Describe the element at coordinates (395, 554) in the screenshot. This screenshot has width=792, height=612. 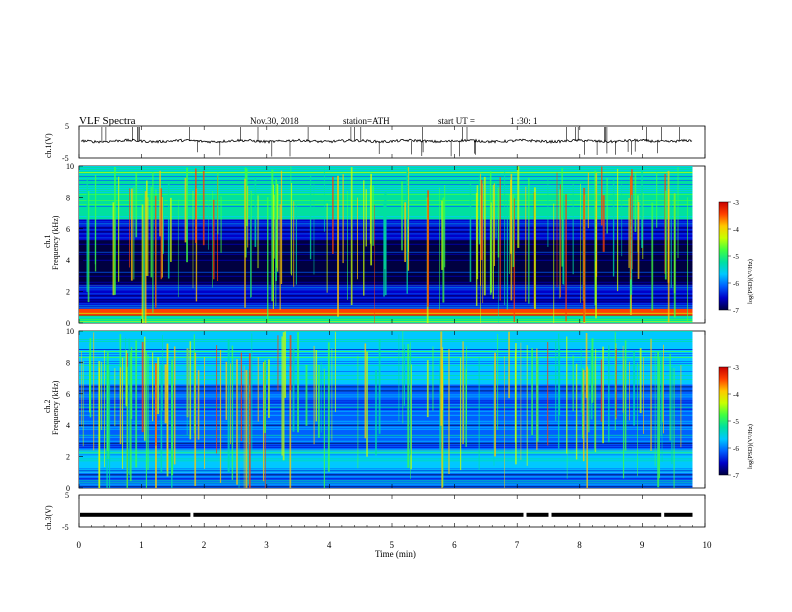
I see `time-axis-label: Time (min)` at that location.